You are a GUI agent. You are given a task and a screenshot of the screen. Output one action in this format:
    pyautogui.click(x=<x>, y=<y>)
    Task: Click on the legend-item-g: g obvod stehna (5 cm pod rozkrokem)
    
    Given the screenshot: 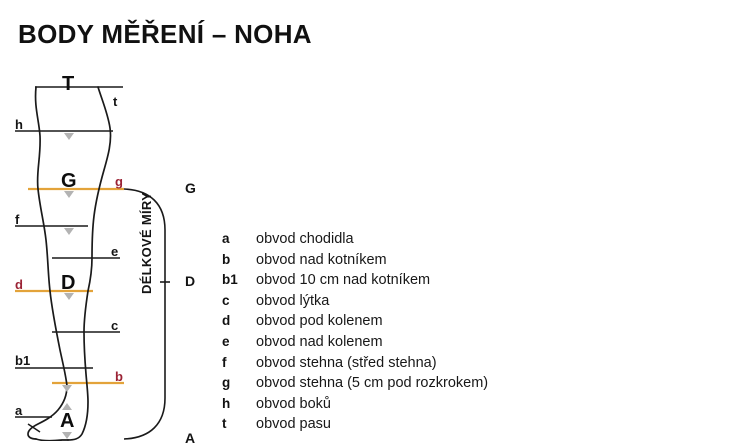 What is the action you would take?
    pyautogui.click(x=482, y=385)
    